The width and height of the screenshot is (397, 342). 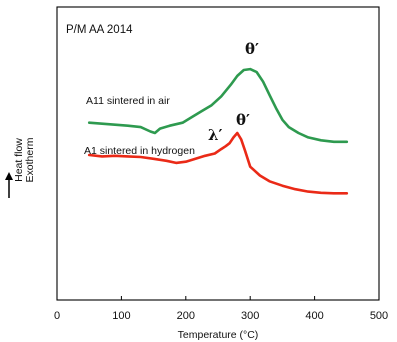 I want to click on annotation-peak-lambda: λ′, so click(x=215, y=135).